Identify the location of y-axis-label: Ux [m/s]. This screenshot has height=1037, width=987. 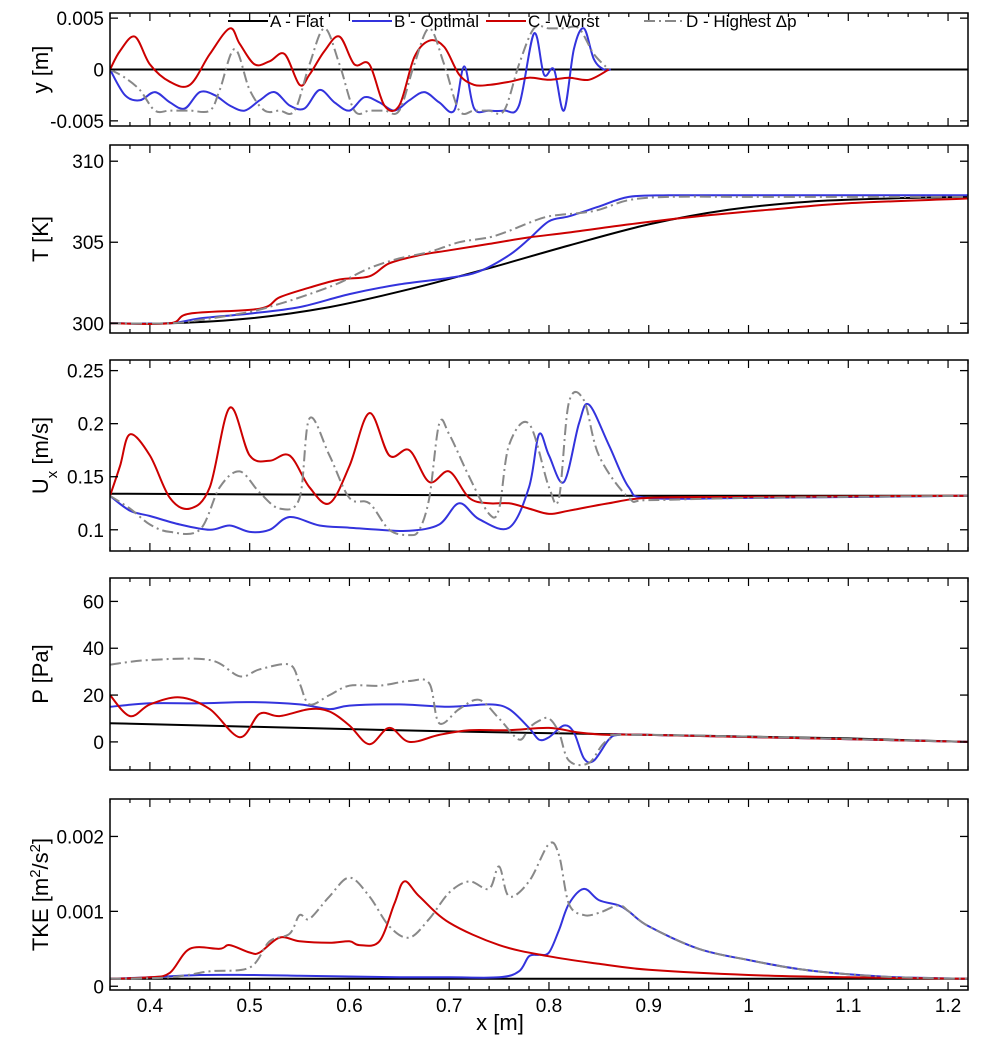
(44, 455).